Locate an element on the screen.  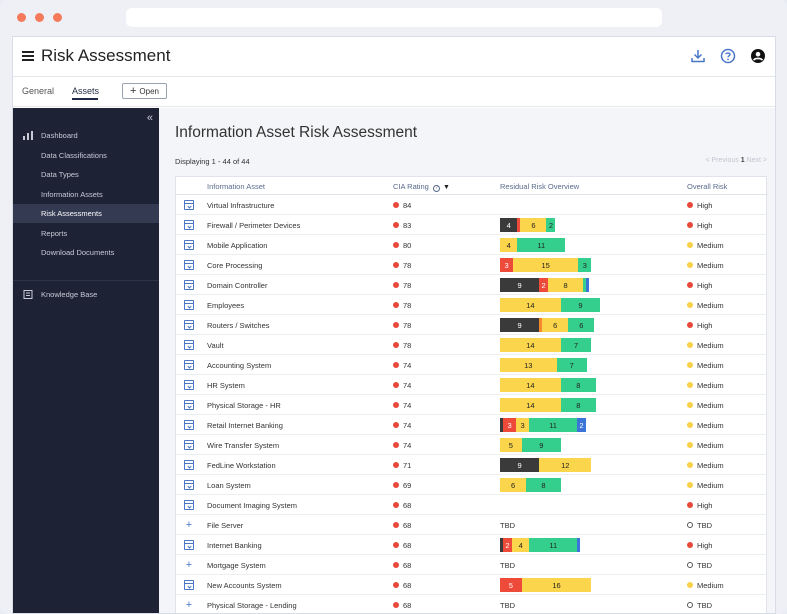
minimize-dot is located at coordinates (39, 17).